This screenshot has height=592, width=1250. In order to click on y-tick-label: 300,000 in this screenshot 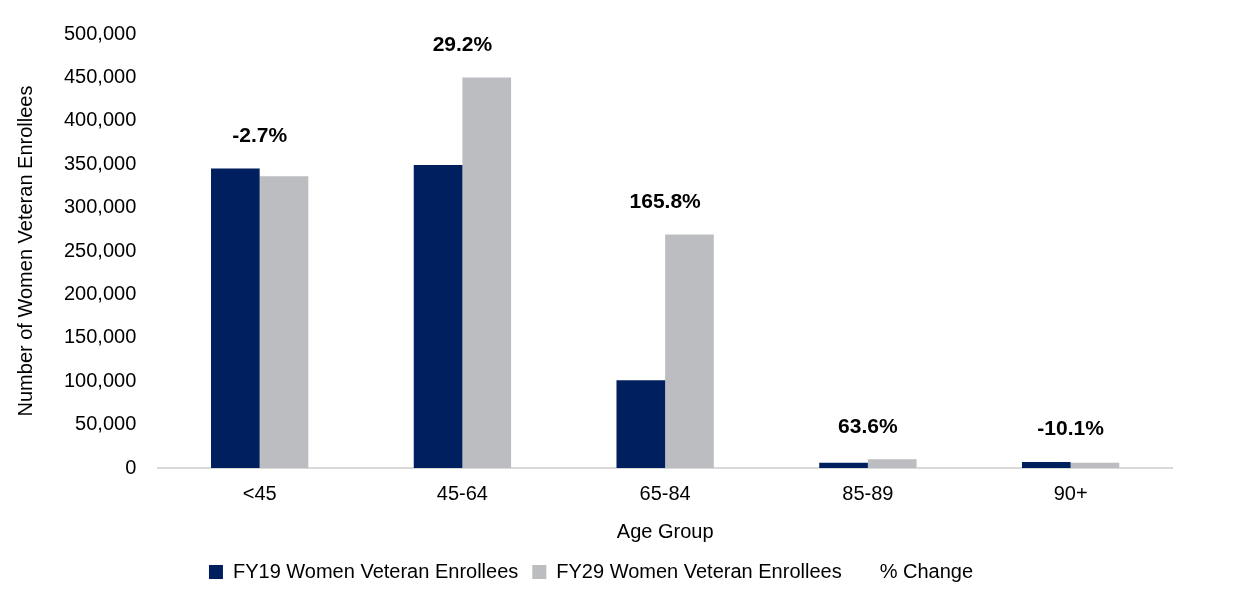, I will do `click(100, 206)`.